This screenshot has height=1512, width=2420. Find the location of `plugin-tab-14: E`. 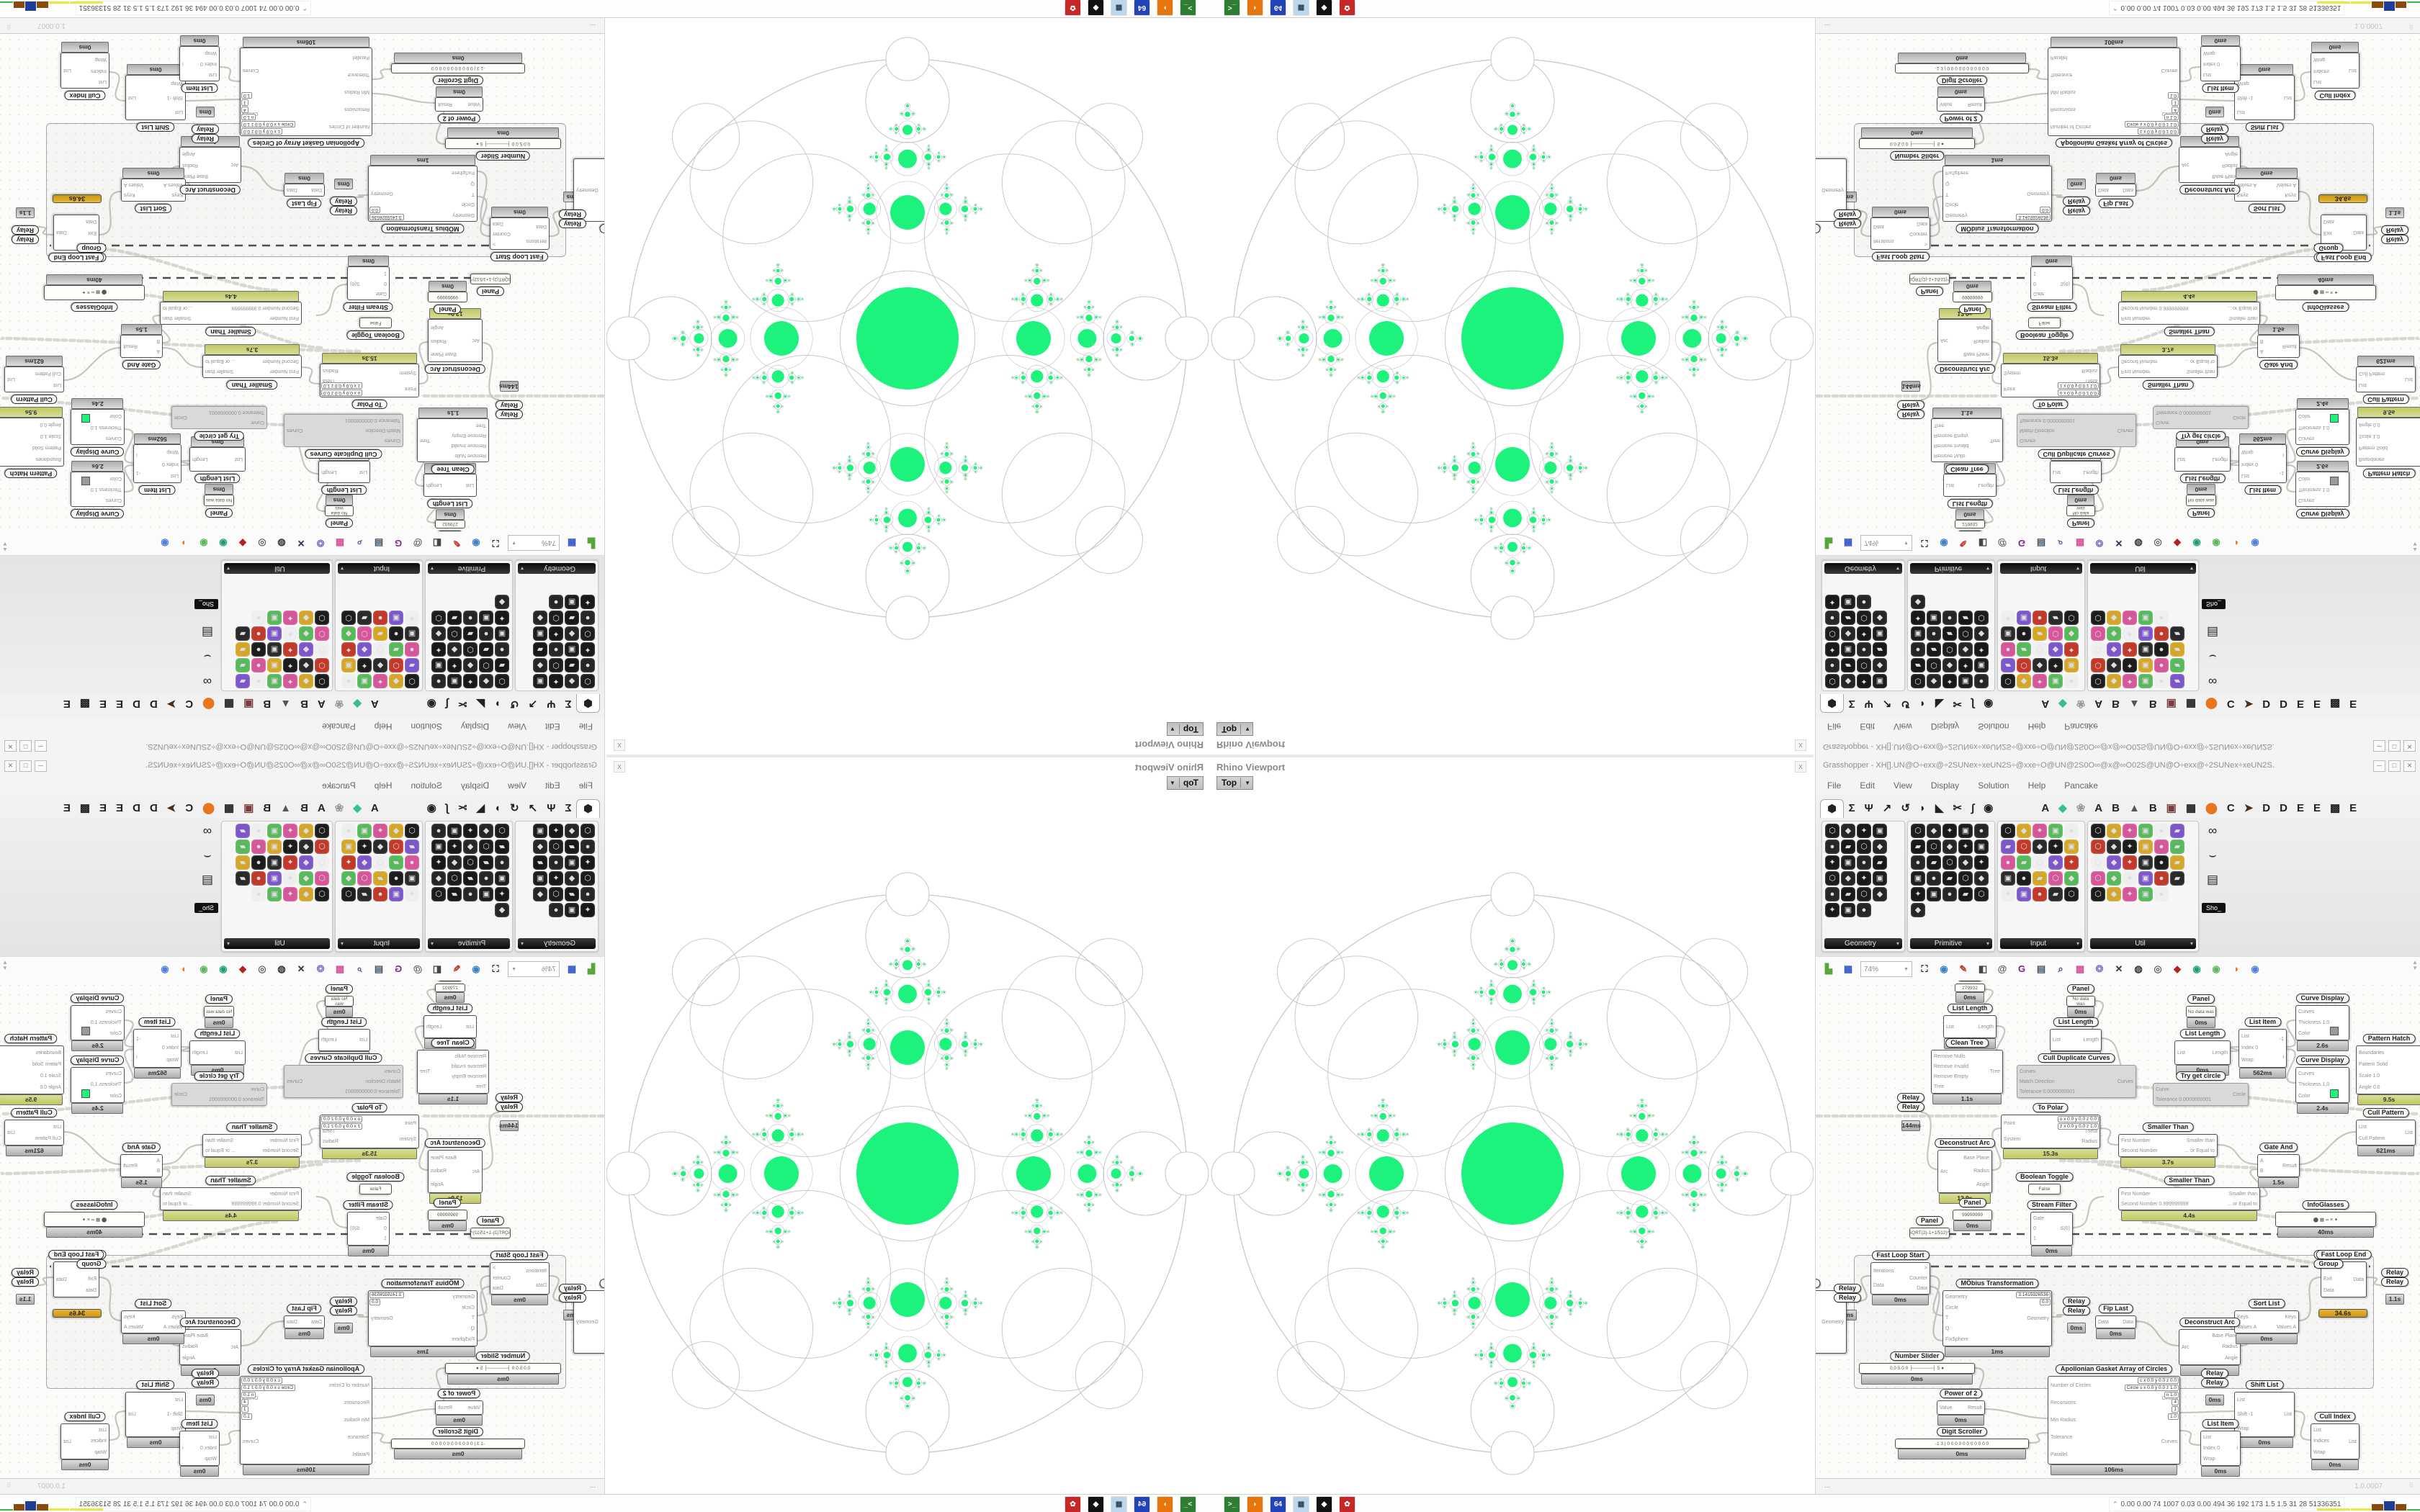

plugin-tab-14: E is located at coordinates (2300, 808).